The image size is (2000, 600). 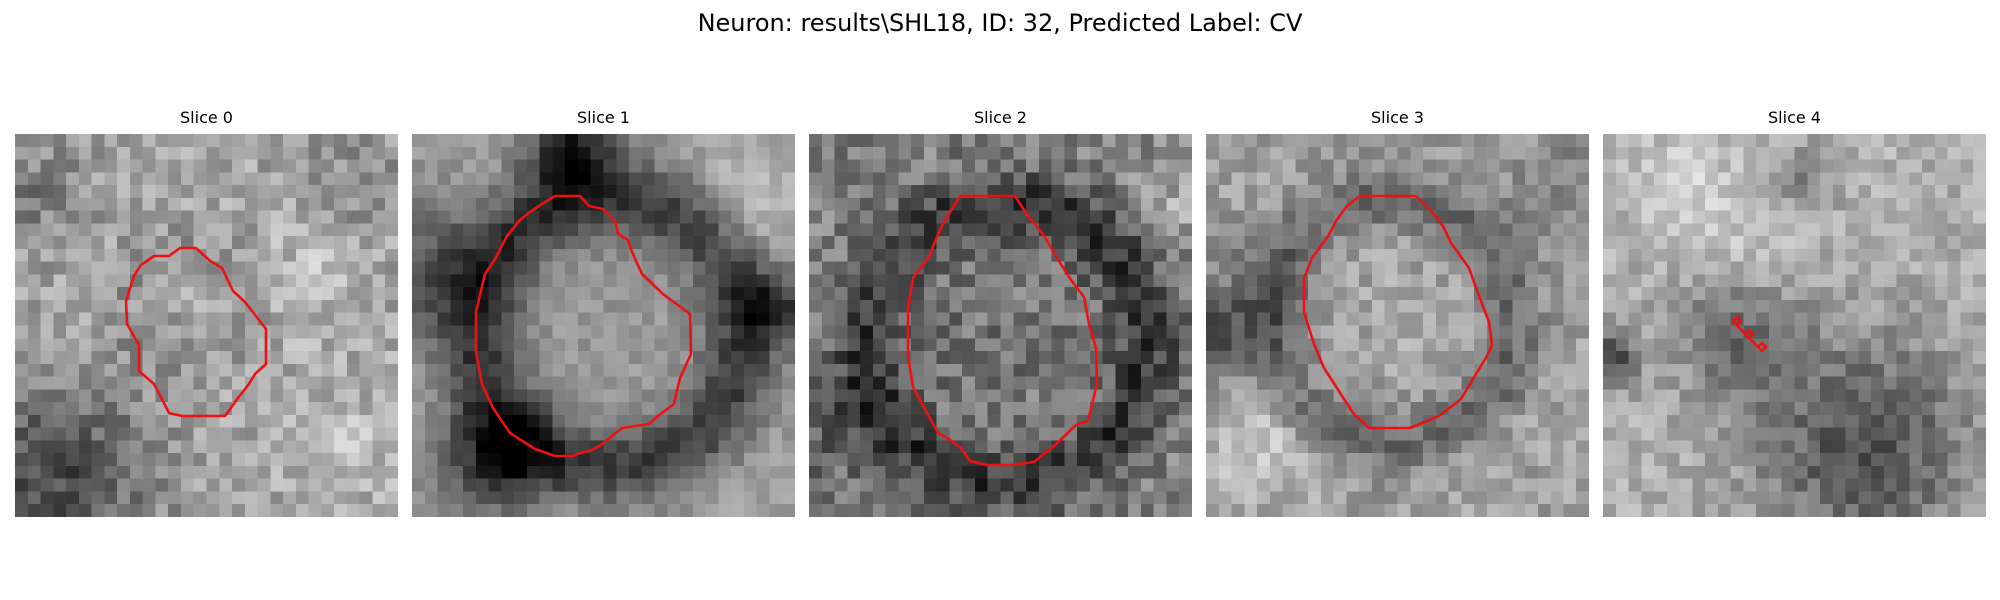 I want to click on panel-title-slice-3: Slice 3, so click(x=1397, y=117).